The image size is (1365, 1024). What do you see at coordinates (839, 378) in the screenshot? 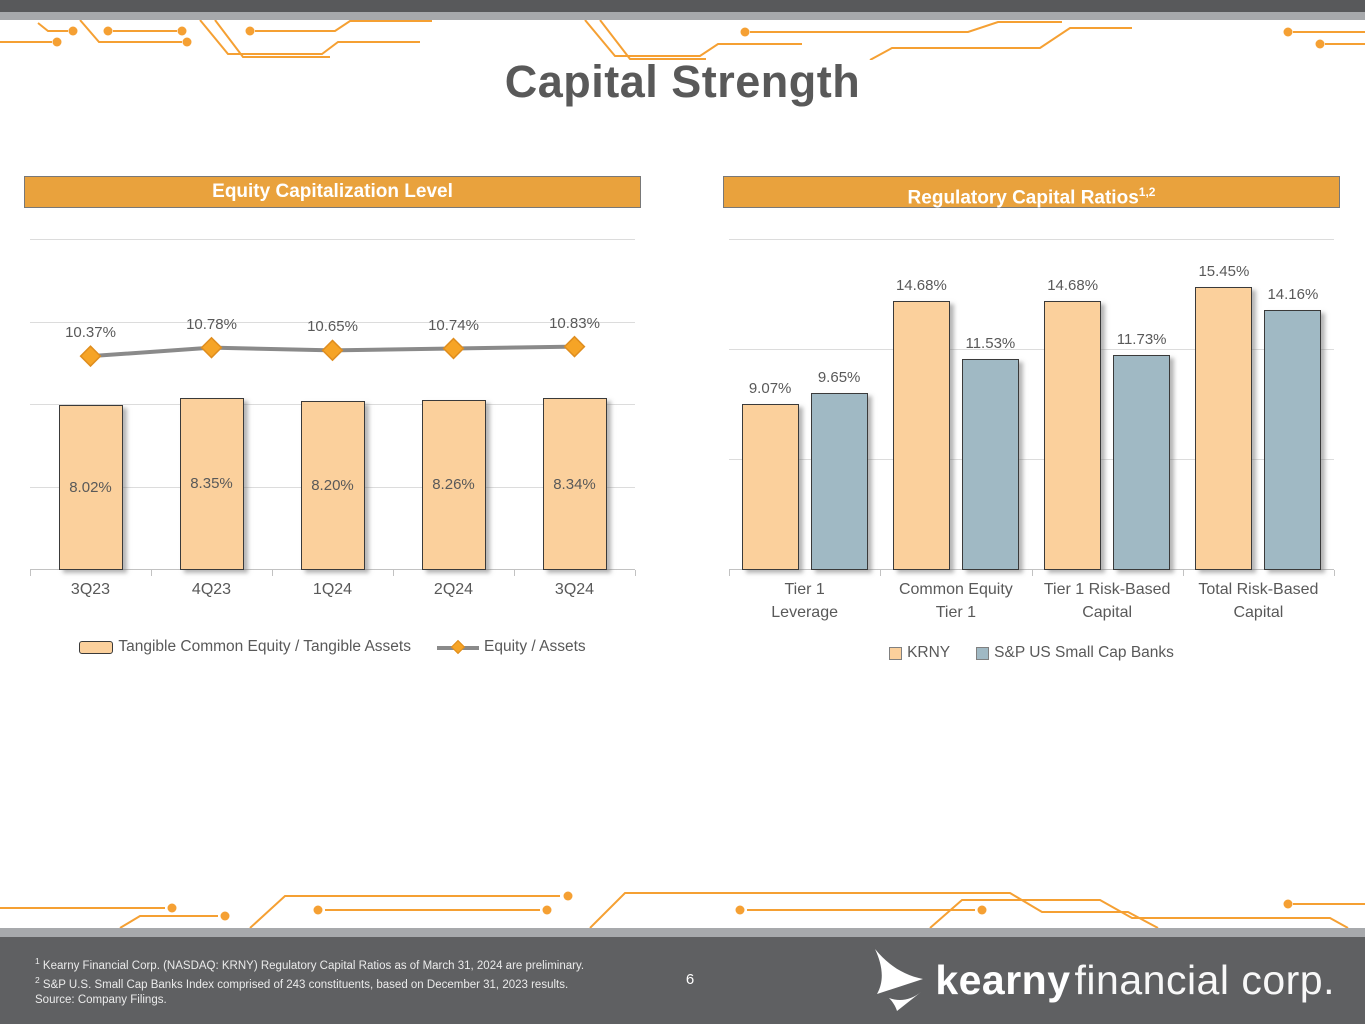
I see `bar-data-label: 9.65%` at bounding box center [839, 378].